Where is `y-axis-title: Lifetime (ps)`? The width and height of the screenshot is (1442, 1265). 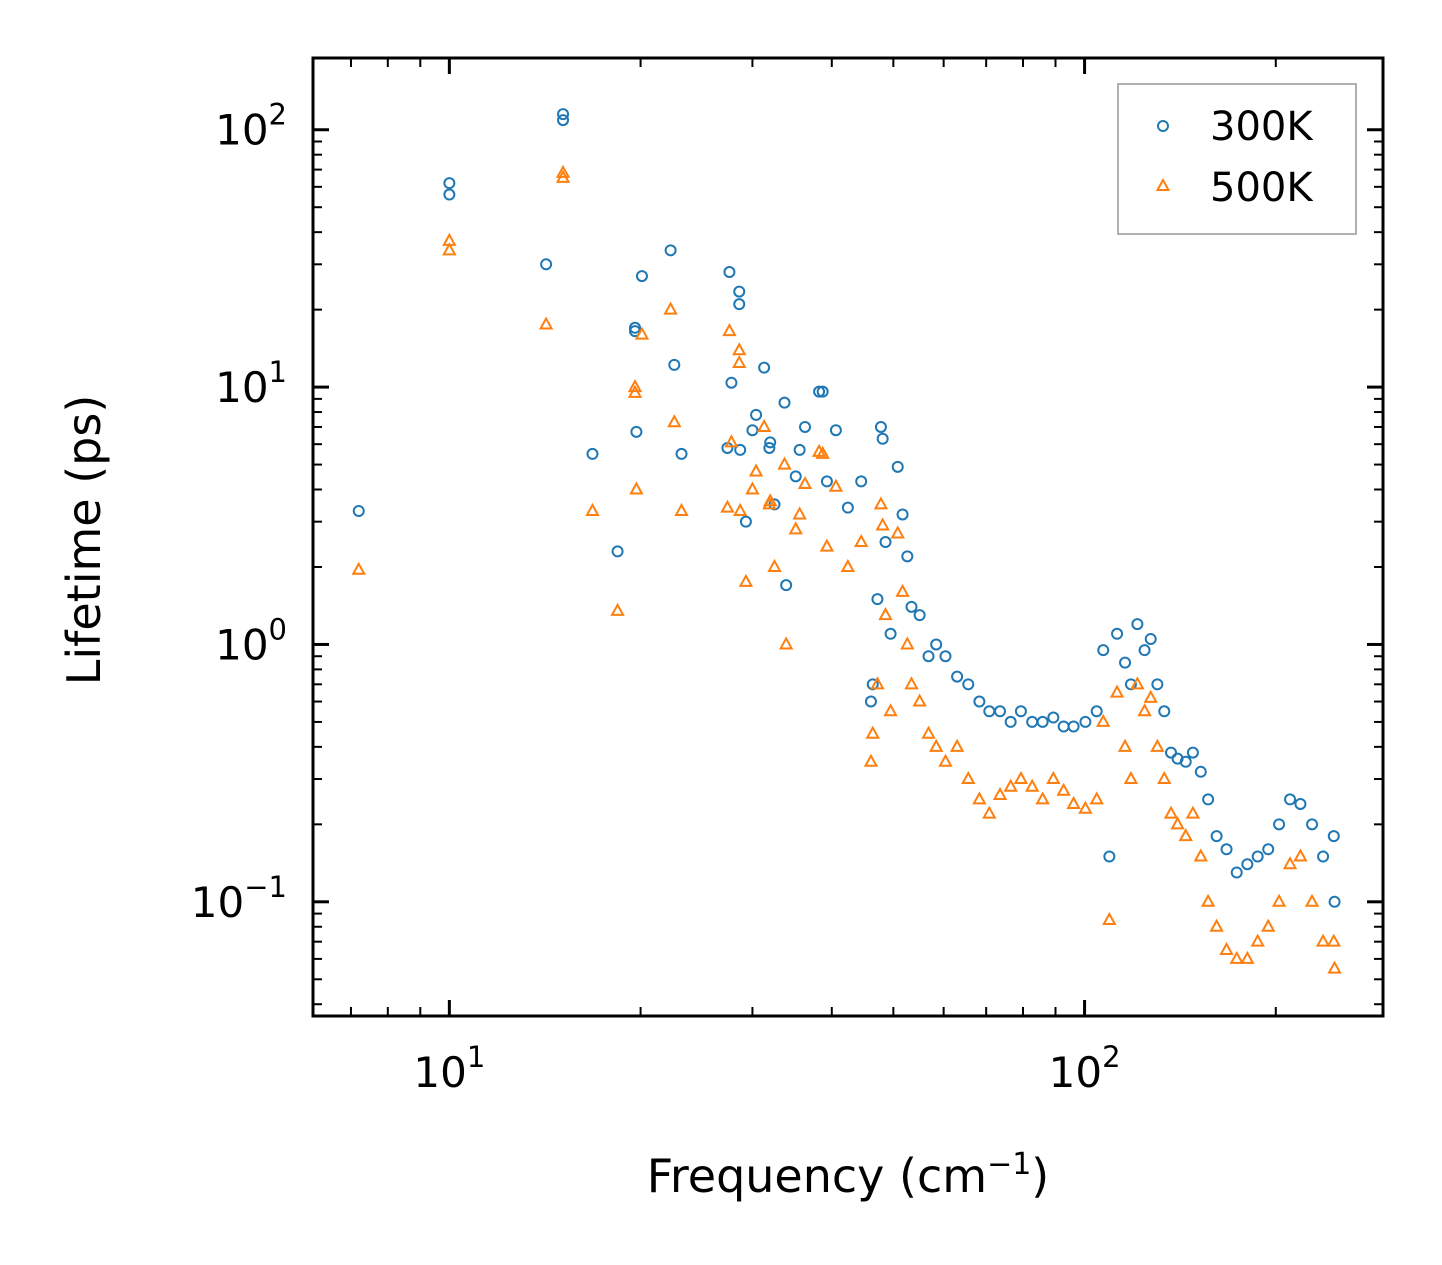 y-axis-title: Lifetime (ps) is located at coordinates (84, 540).